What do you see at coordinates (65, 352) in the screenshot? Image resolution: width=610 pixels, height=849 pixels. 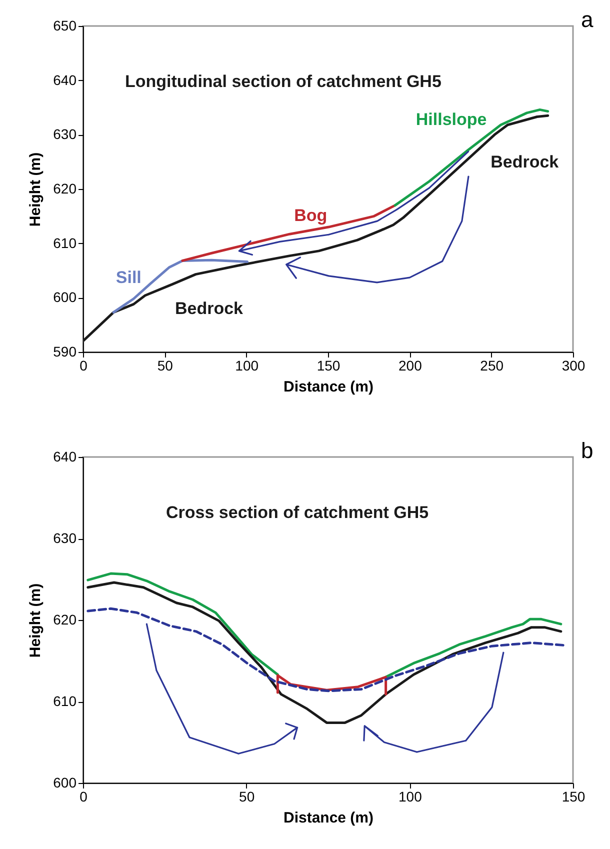 I see `y-tick-label: 590` at bounding box center [65, 352].